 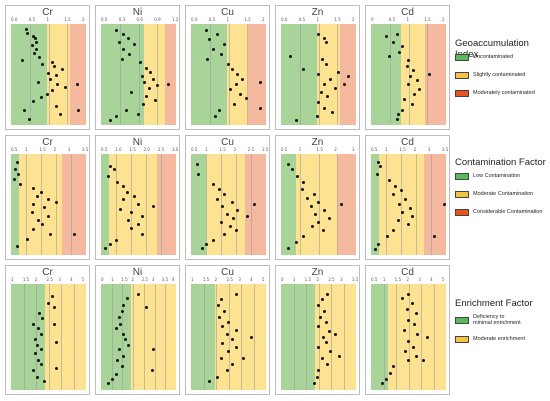 What do you see at coordinates (374, 149) in the screenshot?
I see `tick-label: 0.5` at bounding box center [374, 149].